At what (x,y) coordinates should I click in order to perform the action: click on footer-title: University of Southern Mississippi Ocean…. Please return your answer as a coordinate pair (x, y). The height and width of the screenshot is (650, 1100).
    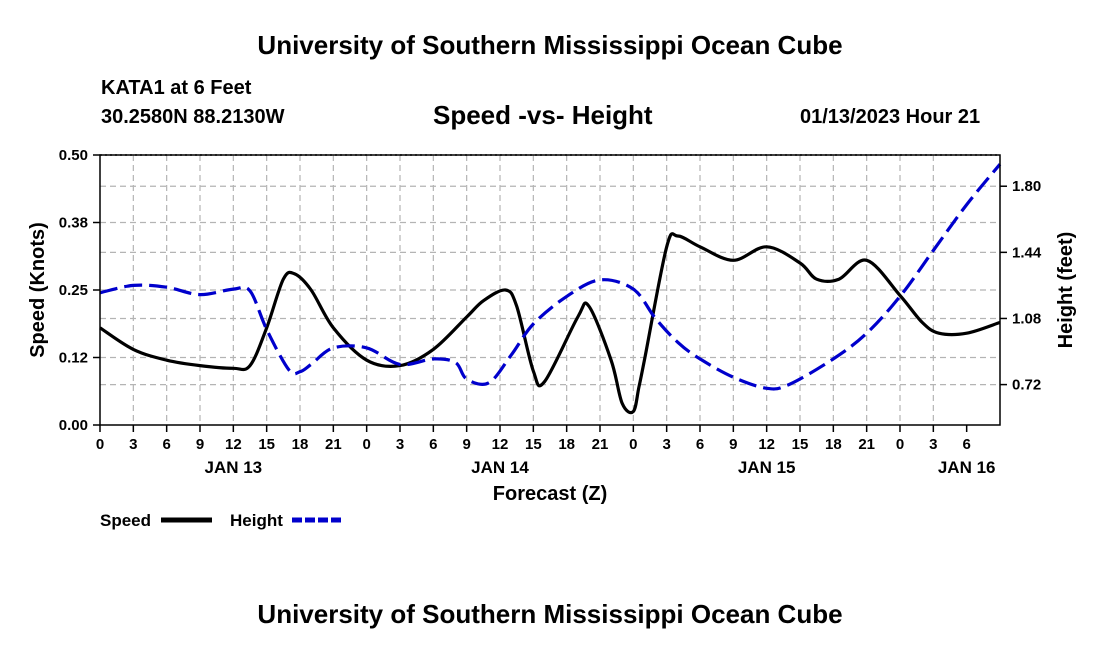
    Looking at the image, I should click on (550, 614).